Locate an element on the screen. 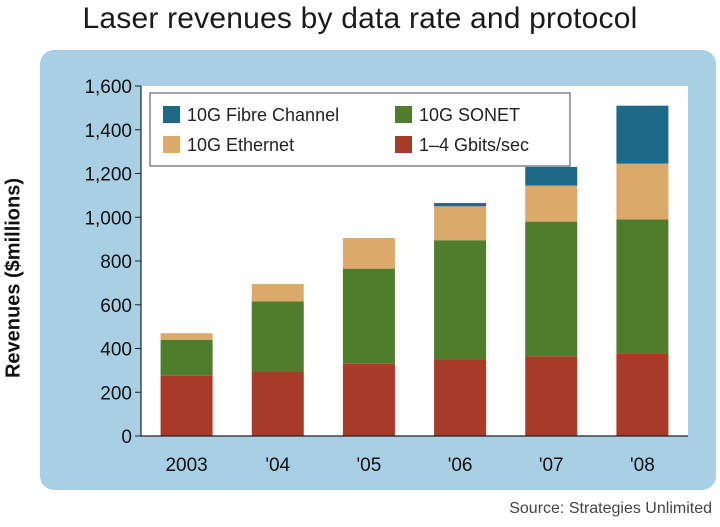 The width and height of the screenshot is (720, 527). source-note: Source: Strategies Unlimited is located at coordinates (610, 508).